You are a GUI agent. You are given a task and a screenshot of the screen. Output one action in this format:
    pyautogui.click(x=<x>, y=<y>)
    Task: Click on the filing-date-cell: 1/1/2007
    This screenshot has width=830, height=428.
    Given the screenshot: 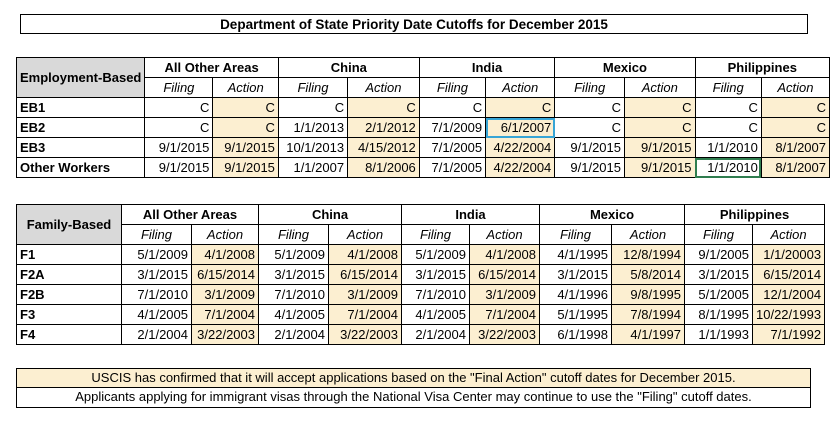 What is the action you would take?
    pyautogui.click(x=313, y=167)
    